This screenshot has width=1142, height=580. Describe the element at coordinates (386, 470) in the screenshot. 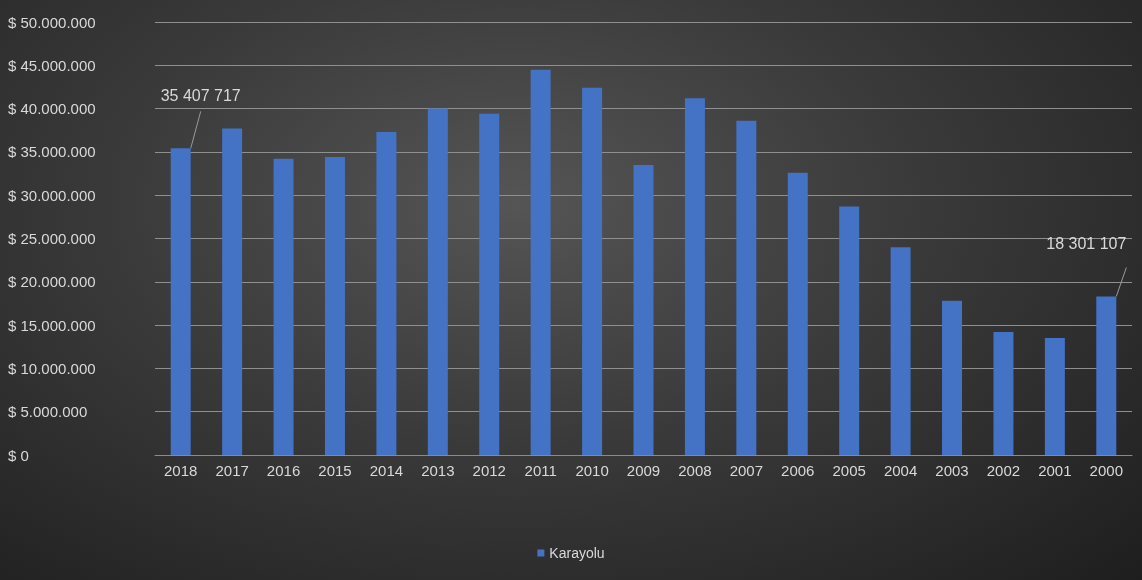

I see `x-tick-label: 2014` at that location.